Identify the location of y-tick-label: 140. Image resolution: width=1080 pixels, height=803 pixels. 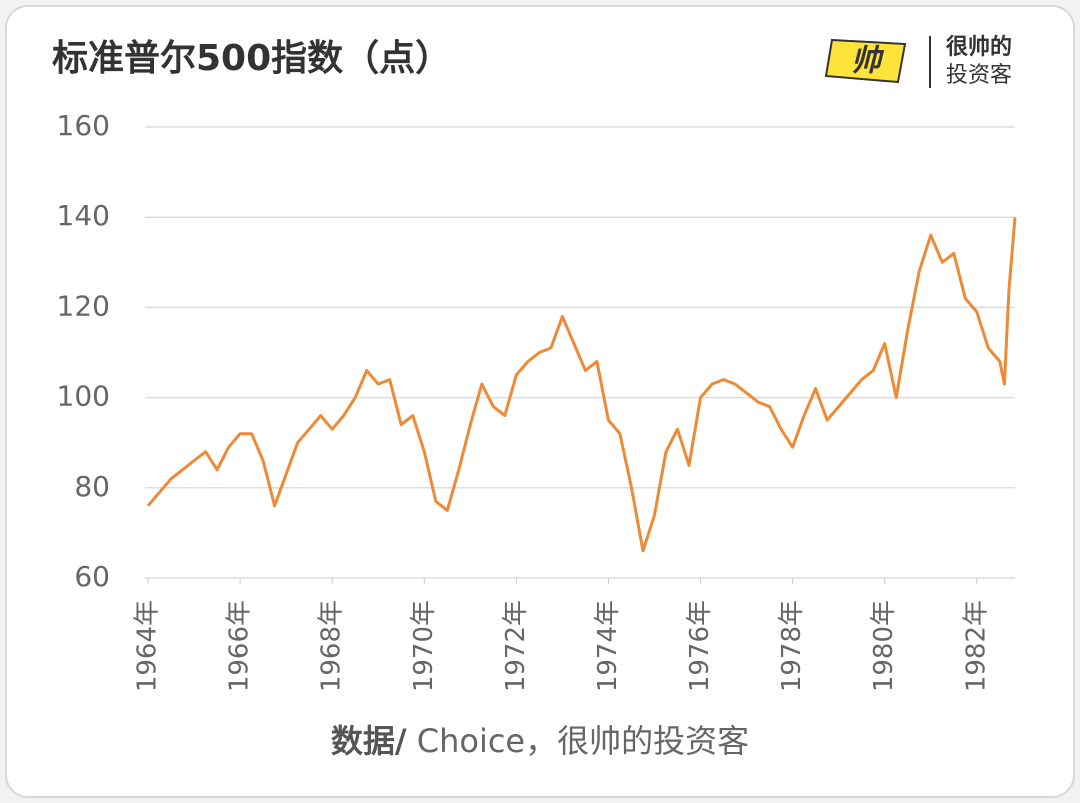
(83, 215).